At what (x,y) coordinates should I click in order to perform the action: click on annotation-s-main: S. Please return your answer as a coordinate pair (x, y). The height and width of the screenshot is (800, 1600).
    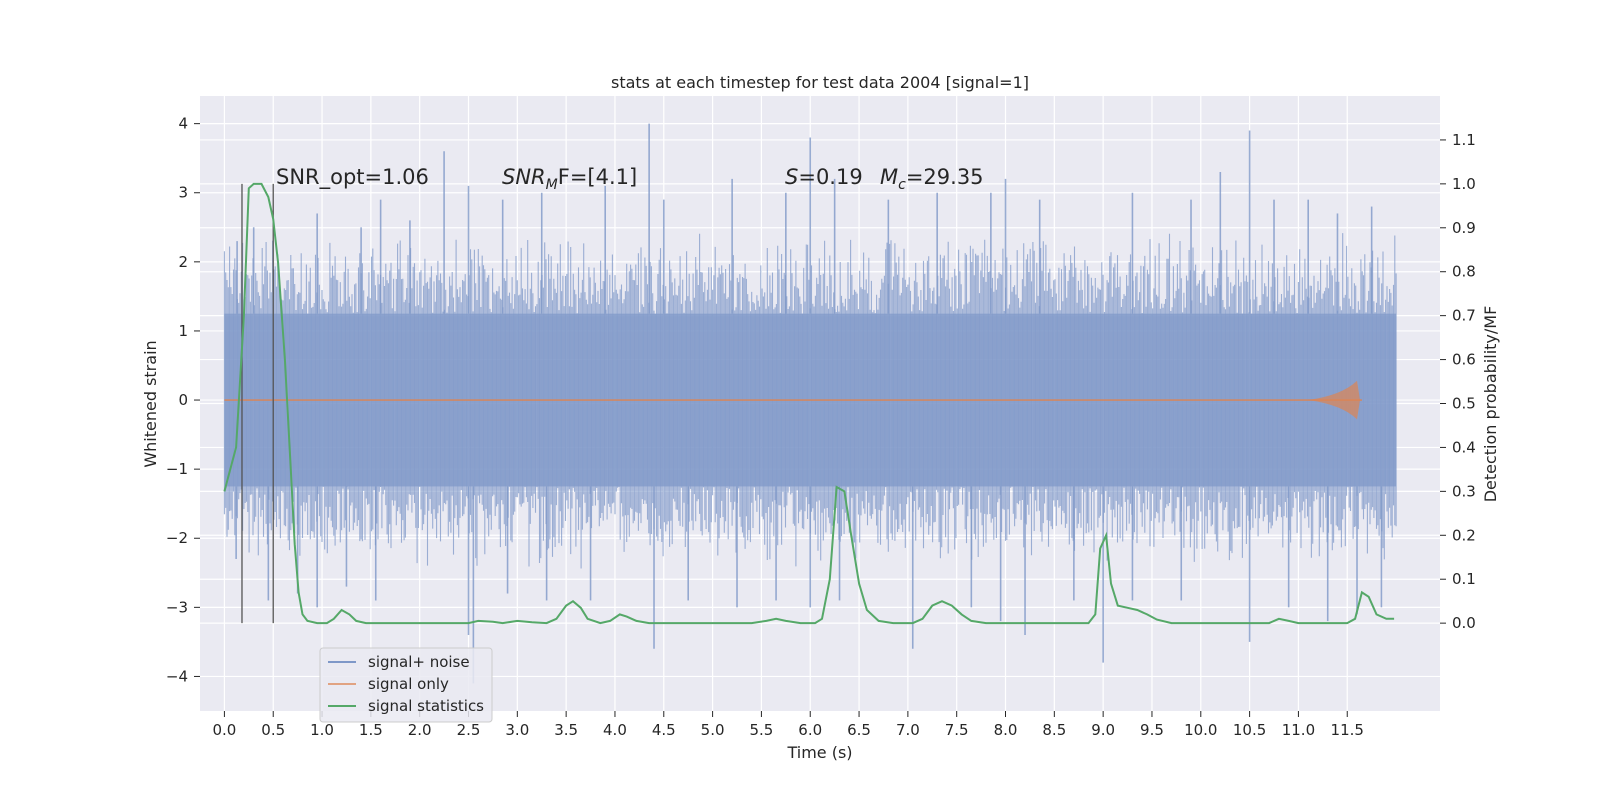
    Looking at the image, I should click on (791, 177).